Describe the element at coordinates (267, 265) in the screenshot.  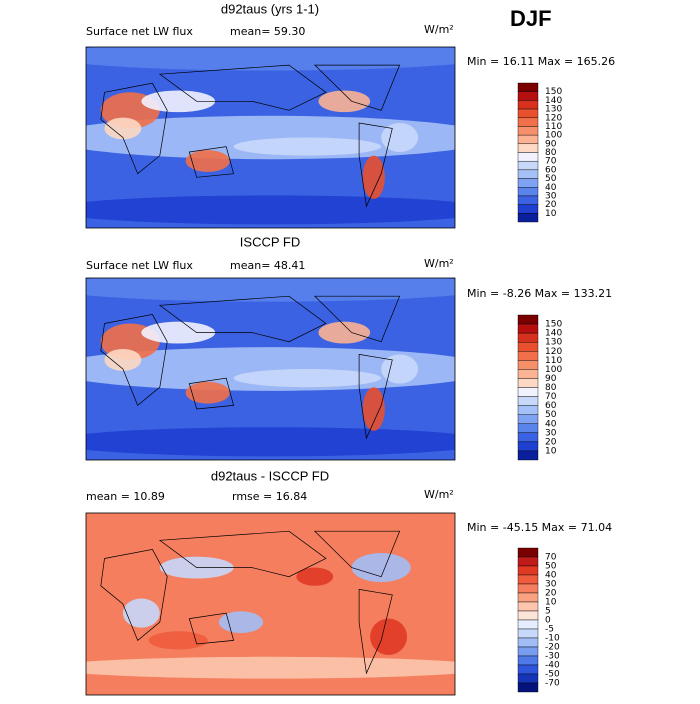
I see `panel-stat: mean= 48.41` at that location.